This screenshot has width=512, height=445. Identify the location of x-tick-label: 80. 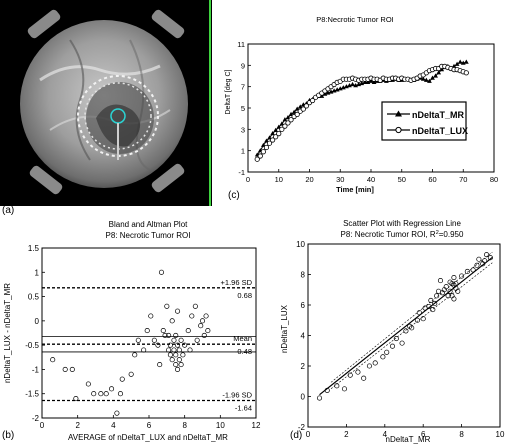
(494, 179).